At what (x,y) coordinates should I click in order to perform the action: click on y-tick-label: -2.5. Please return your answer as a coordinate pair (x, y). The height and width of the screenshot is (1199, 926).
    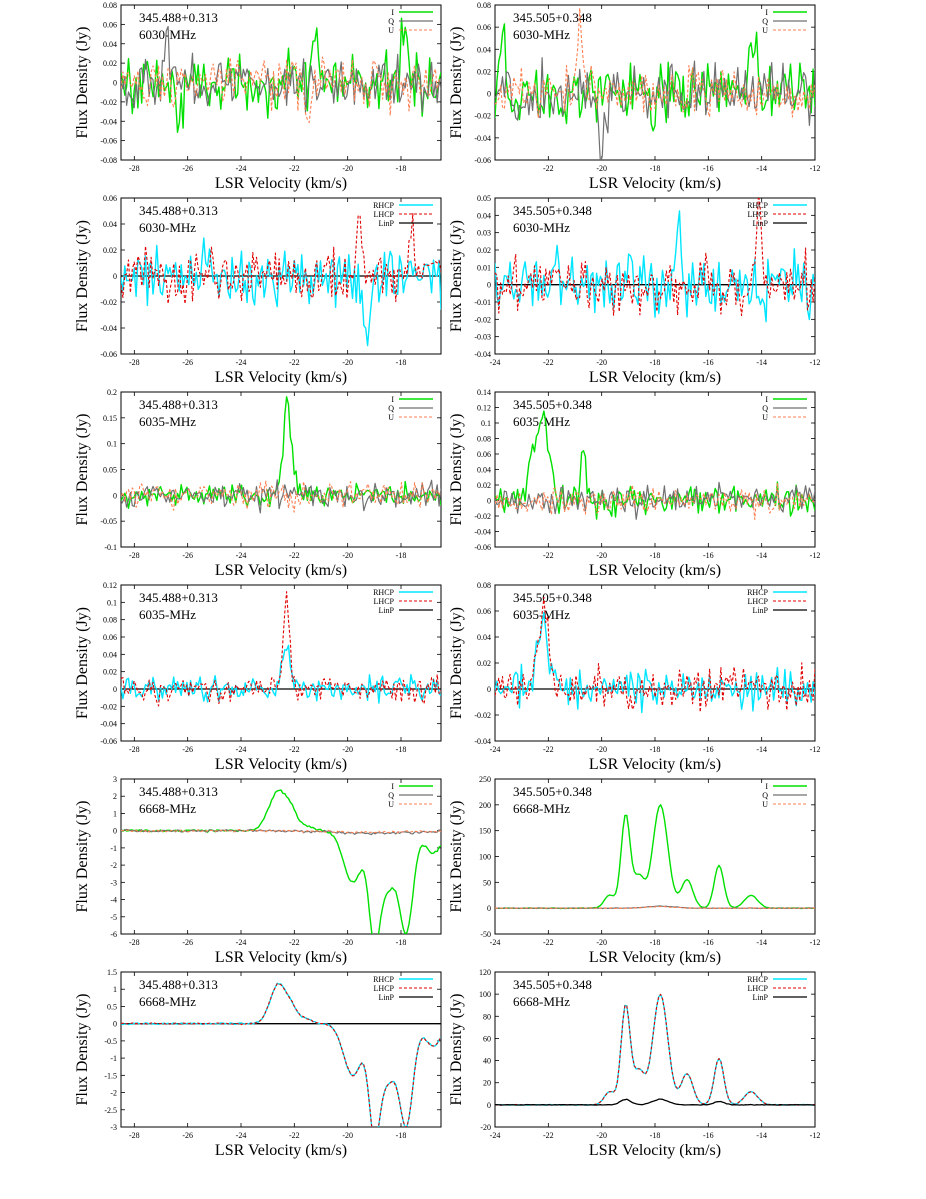
    Looking at the image, I should click on (110, 1110).